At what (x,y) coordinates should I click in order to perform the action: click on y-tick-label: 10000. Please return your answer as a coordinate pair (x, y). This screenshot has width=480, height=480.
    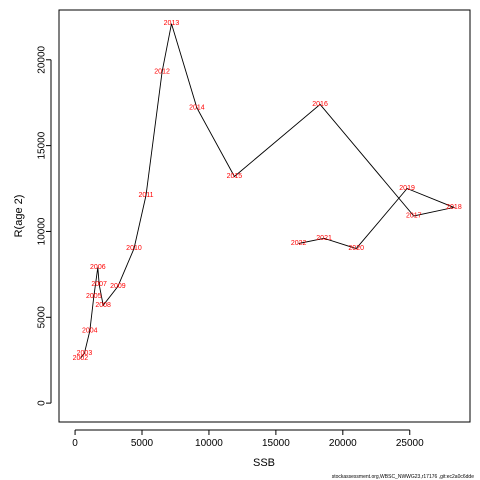
    Looking at the image, I should click on (42, 231).